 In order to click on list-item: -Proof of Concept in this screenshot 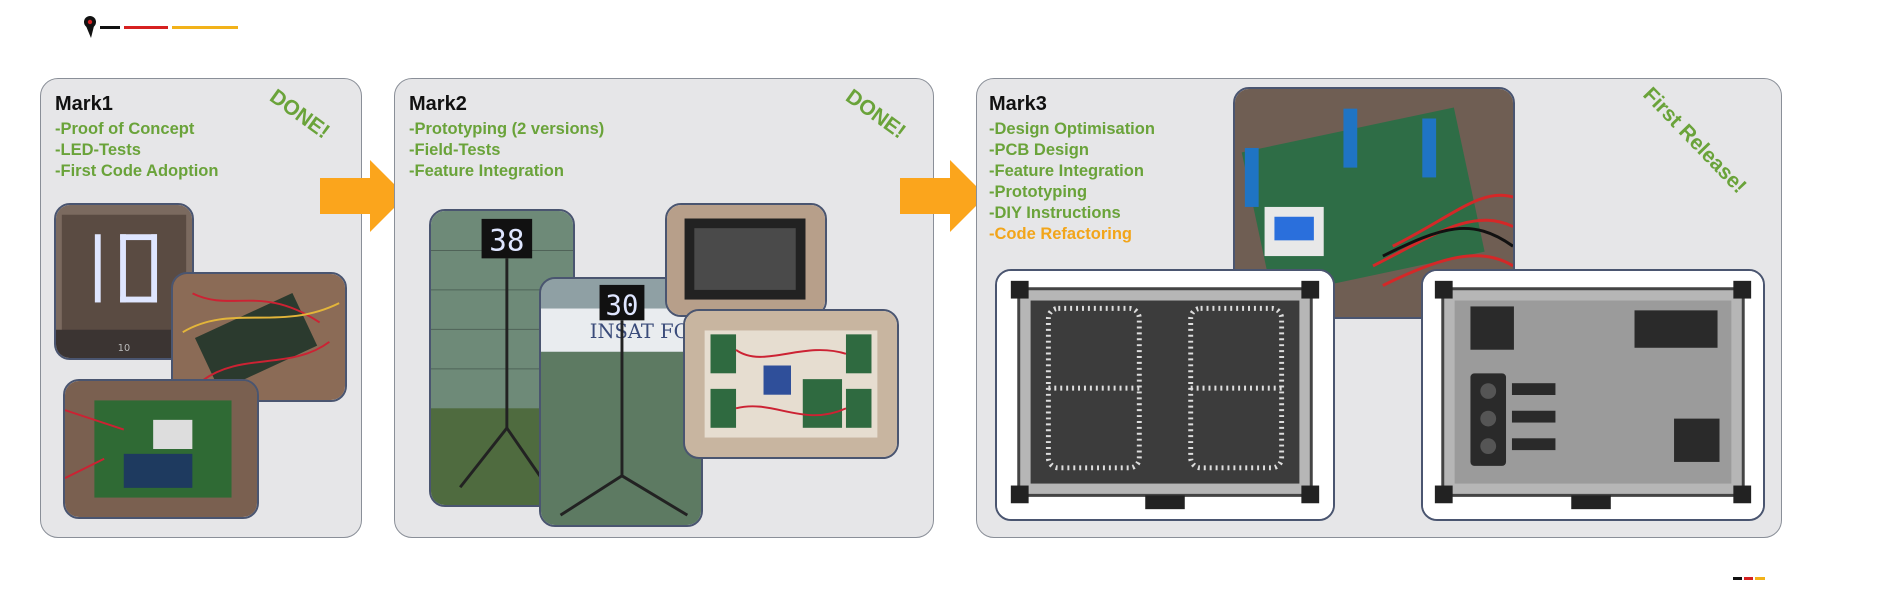, I will do `click(125, 129)`.